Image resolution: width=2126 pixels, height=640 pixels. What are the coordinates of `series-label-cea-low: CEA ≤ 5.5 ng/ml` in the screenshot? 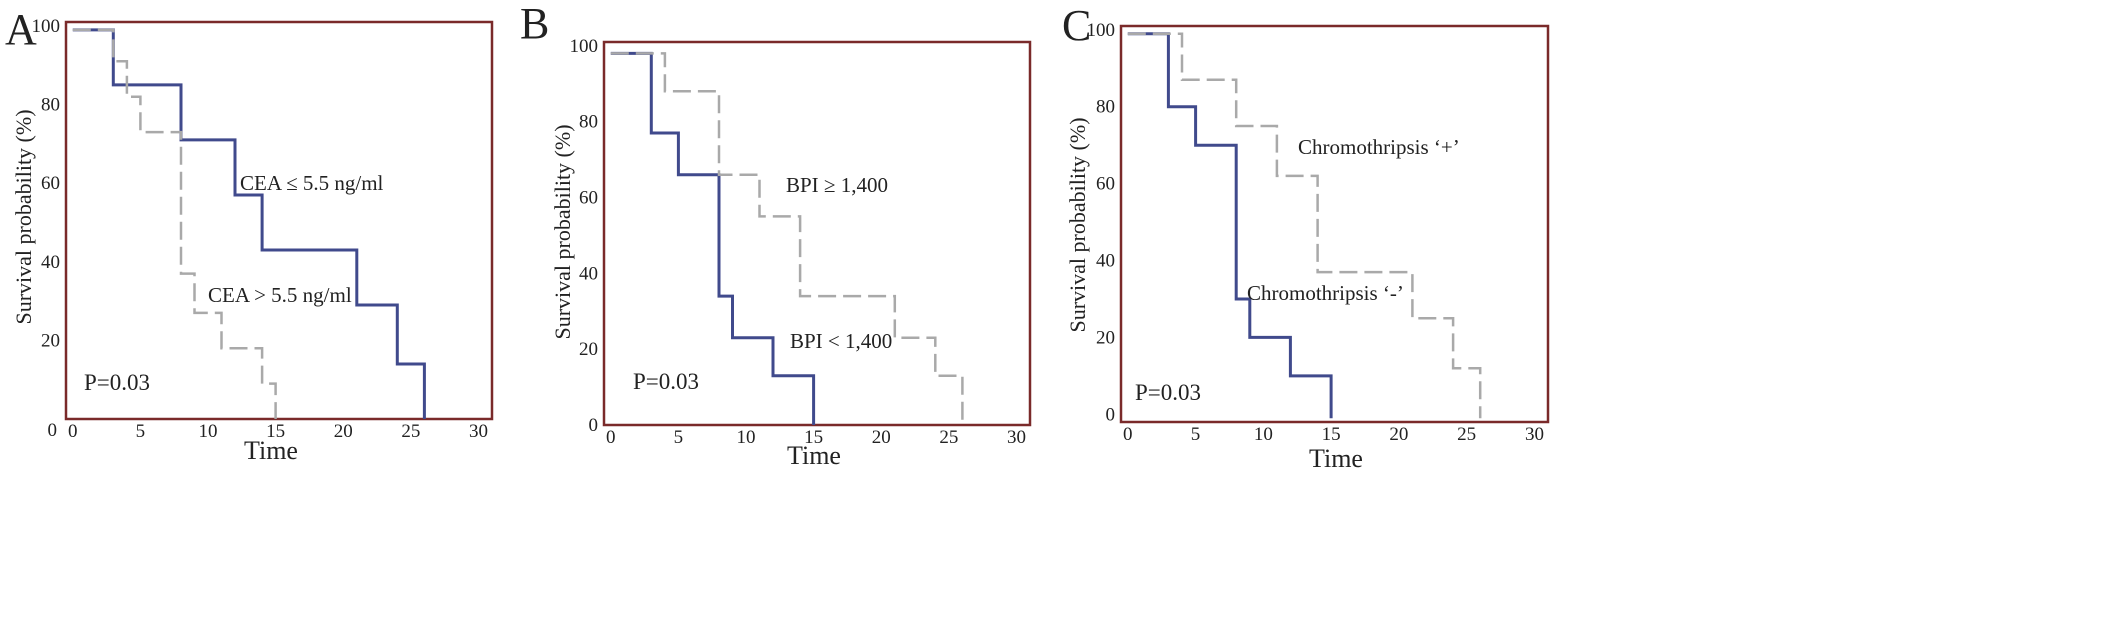 It's located at (312, 183).